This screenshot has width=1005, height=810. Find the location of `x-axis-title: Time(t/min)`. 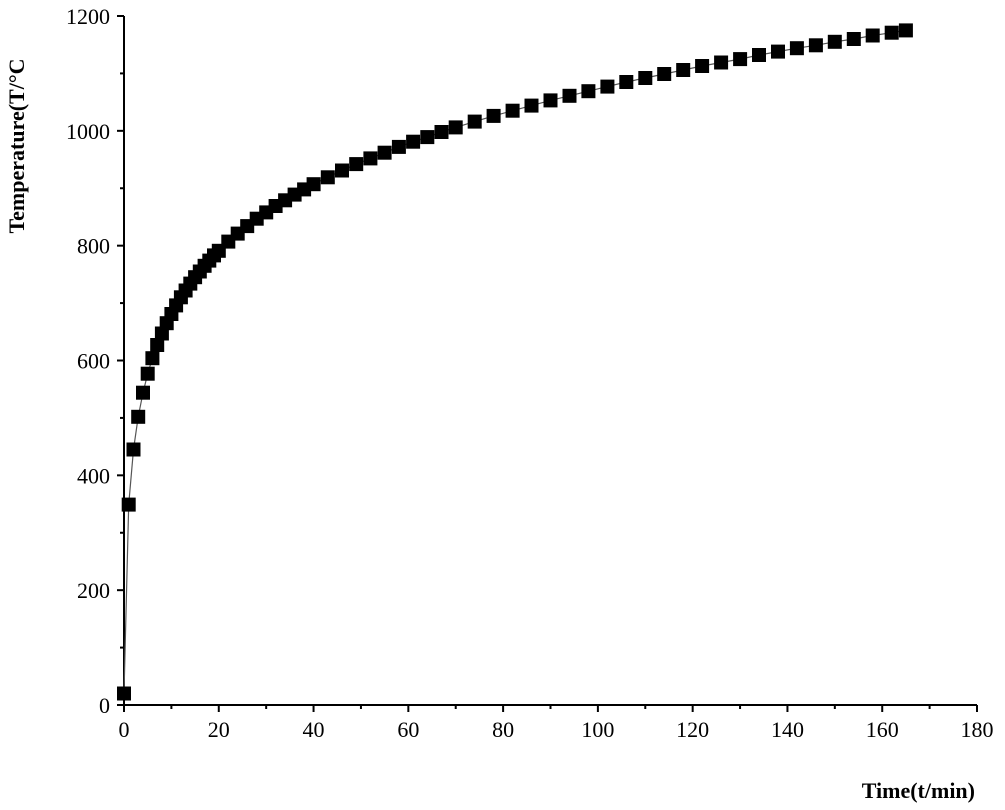

x-axis-title: Time(t/min) is located at coordinates (918, 790).